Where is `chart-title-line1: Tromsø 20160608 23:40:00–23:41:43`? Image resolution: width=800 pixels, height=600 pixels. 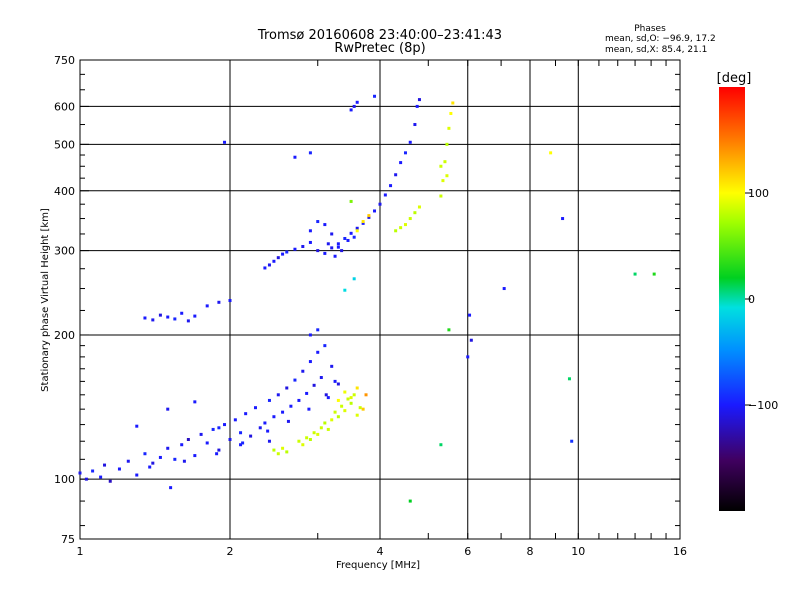
chart-title-line1: Tromsø 20160608 23:40:00–23:41:43 is located at coordinates (379, 35).